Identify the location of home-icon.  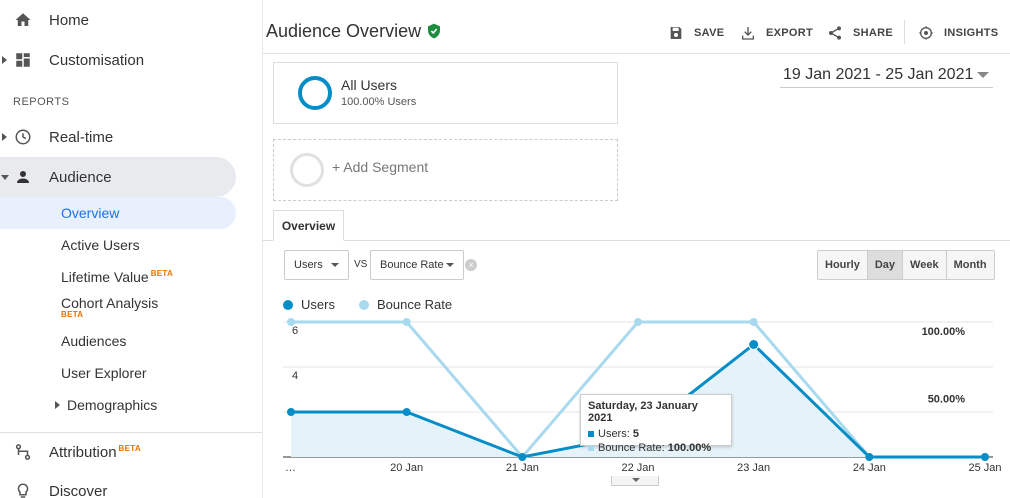
(23, 19).